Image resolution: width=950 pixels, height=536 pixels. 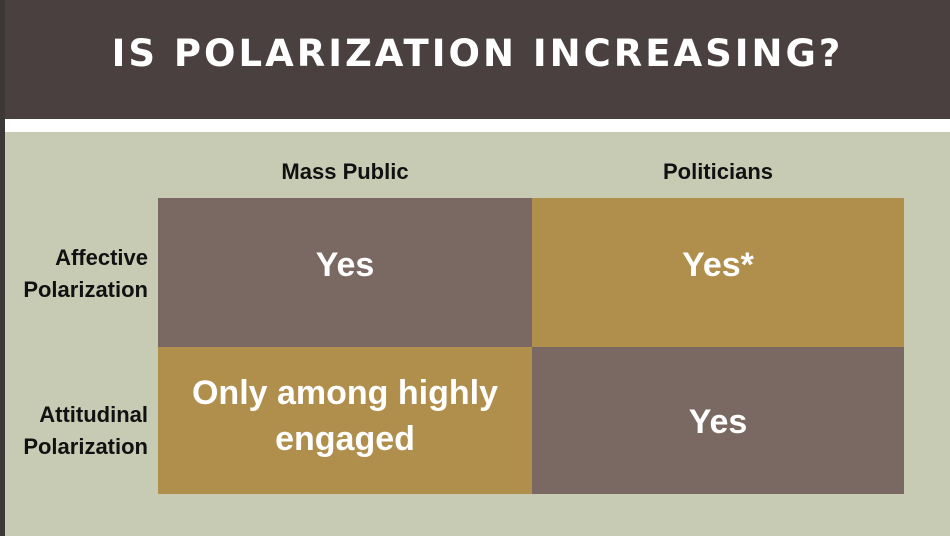 I want to click on row-header-affective-line2: Polarization, so click(x=85, y=289).